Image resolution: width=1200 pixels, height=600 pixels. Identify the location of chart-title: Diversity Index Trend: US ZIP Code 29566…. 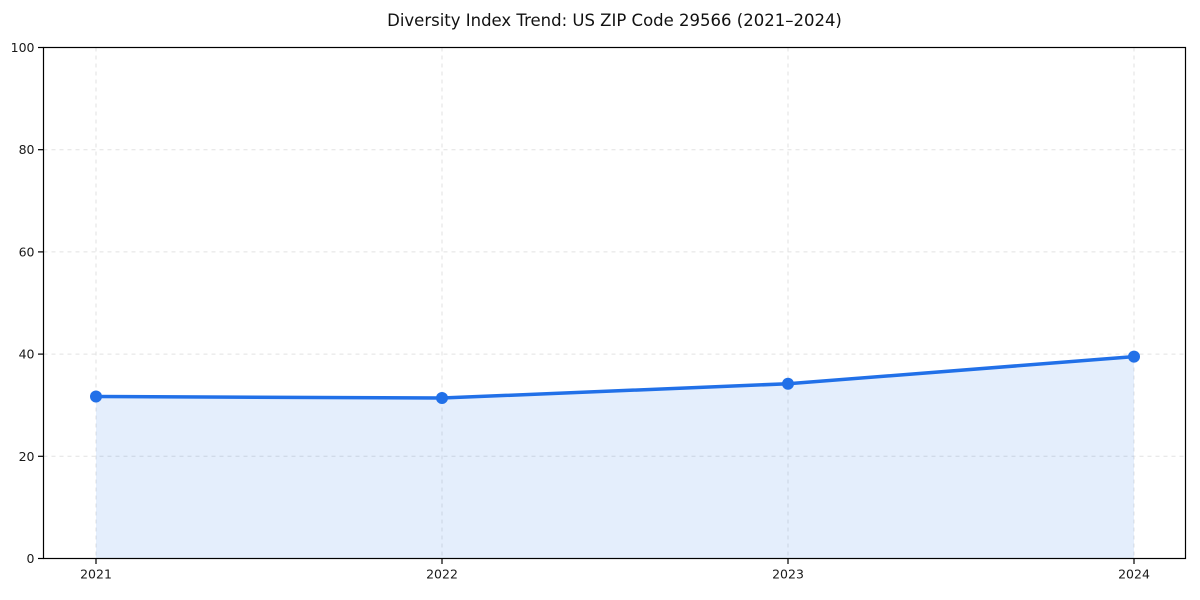
(614, 20).